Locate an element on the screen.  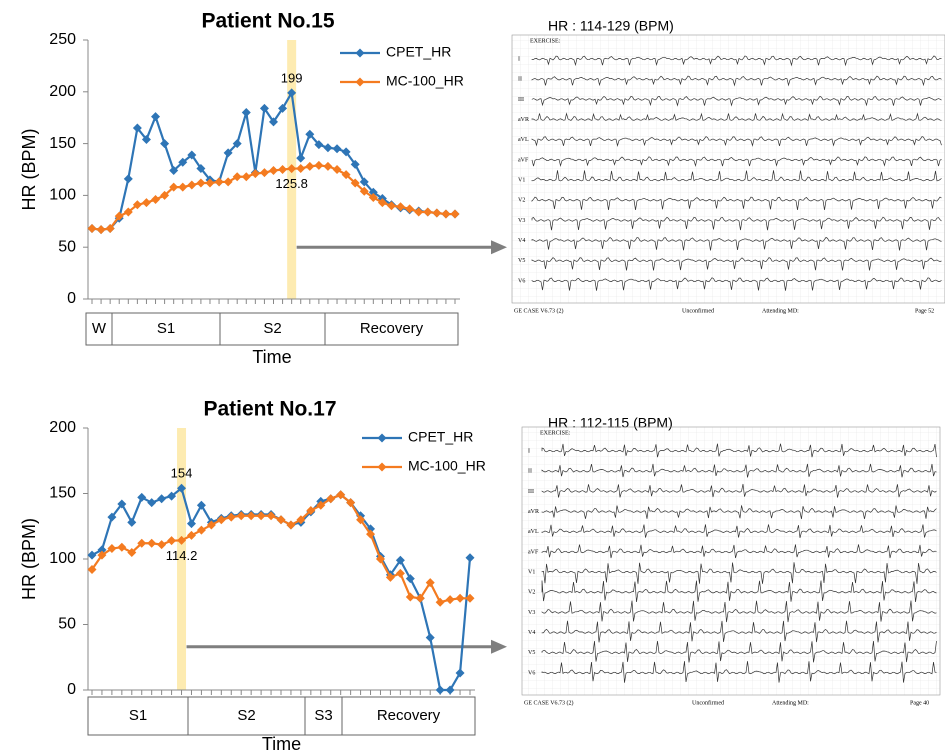
ecg-header: EXERCISE: is located at coordinates (545, 41).